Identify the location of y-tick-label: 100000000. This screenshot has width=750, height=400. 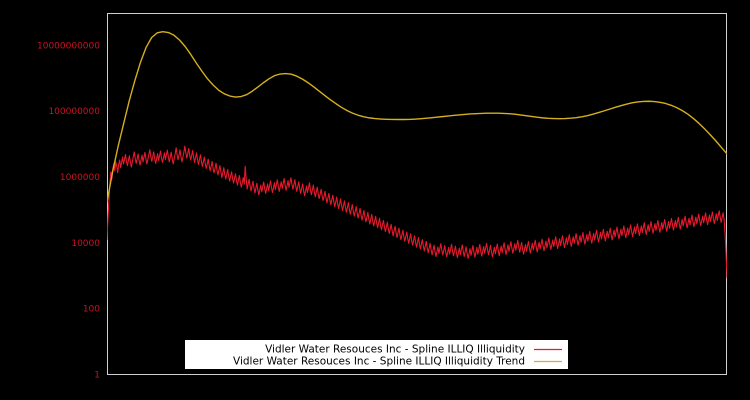
(74, 112).